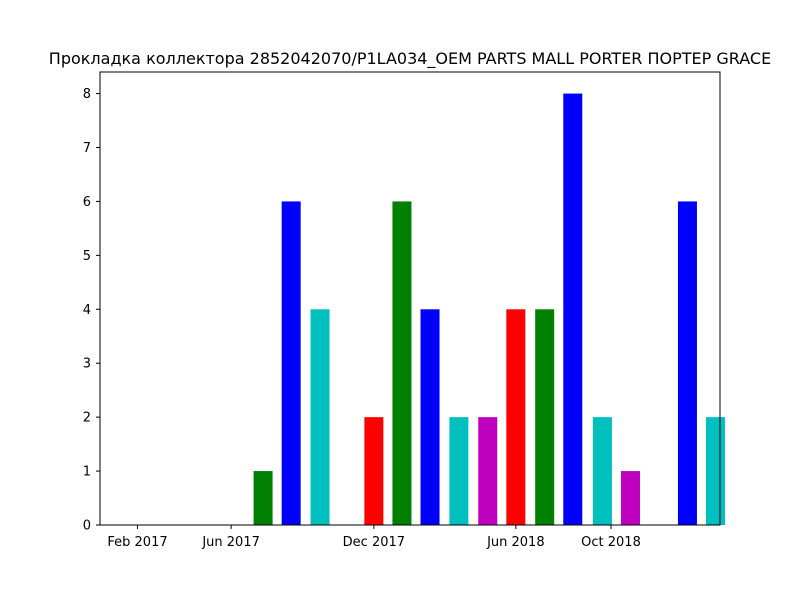 This screenshot has width=800, height=600. Describe the element at coordinates (374, 542) in the screenshot. I see `x-tick-label-2: Dec 2017` at that location.